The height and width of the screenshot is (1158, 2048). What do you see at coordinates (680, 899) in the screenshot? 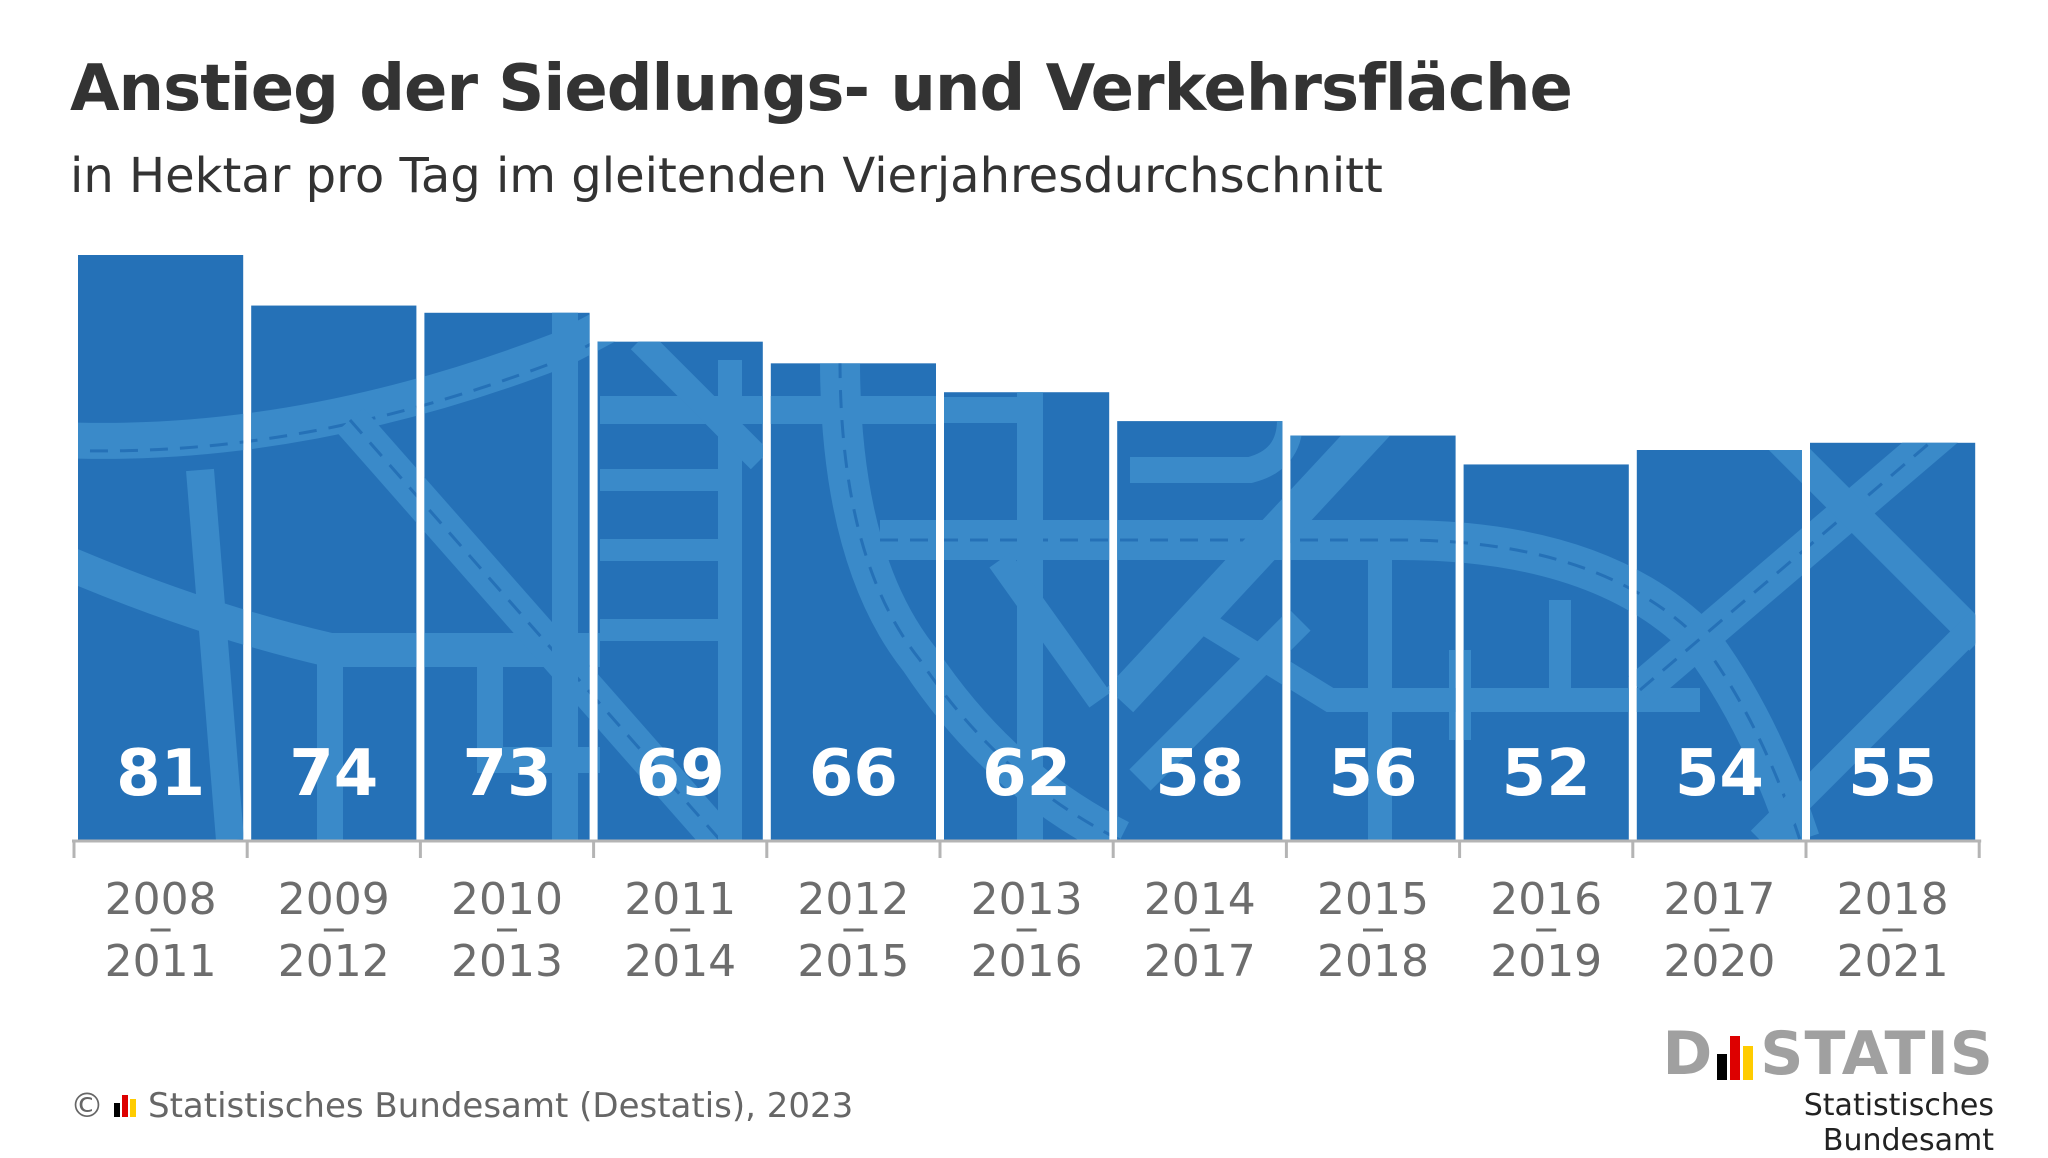
I see `tick-label-start-3: 2011` at bounding box center [680, 899].